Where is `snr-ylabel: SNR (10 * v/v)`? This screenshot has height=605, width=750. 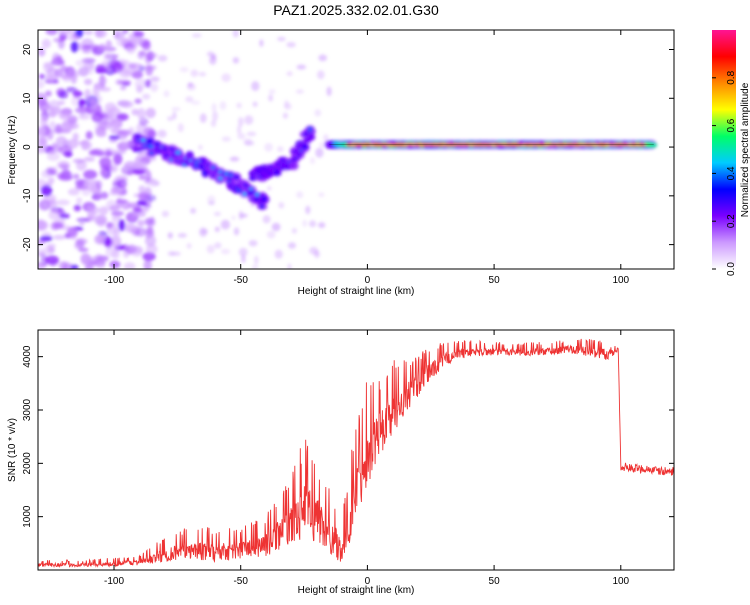 snr-ylabel: SNR (10 * v/v) is located at coordinates (12, 450).